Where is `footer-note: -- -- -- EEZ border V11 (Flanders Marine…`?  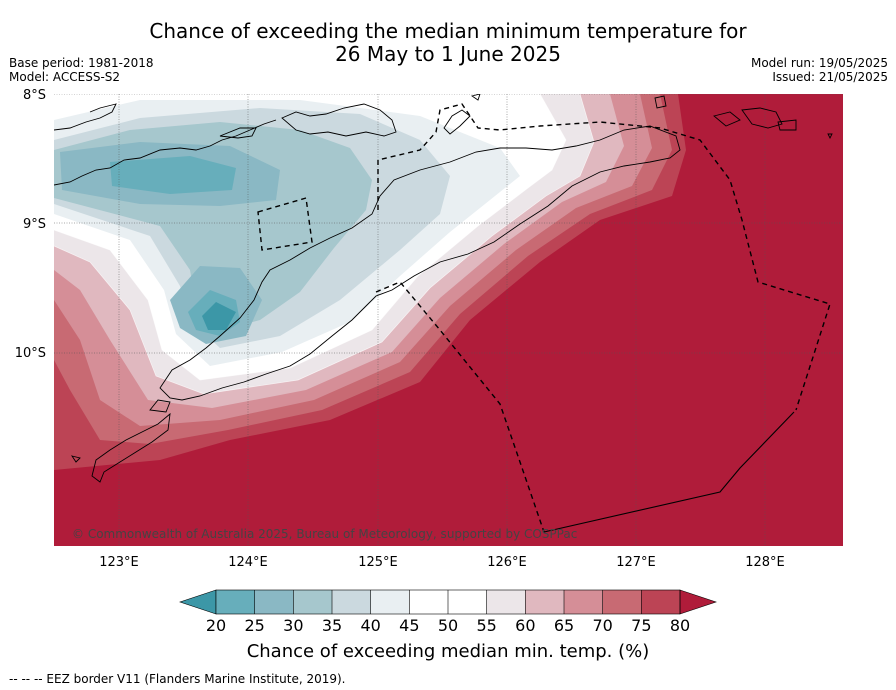
footer-note: -- -- -- EEZ border V11 (Flanders Marine… is located at coordinates (177, 679).